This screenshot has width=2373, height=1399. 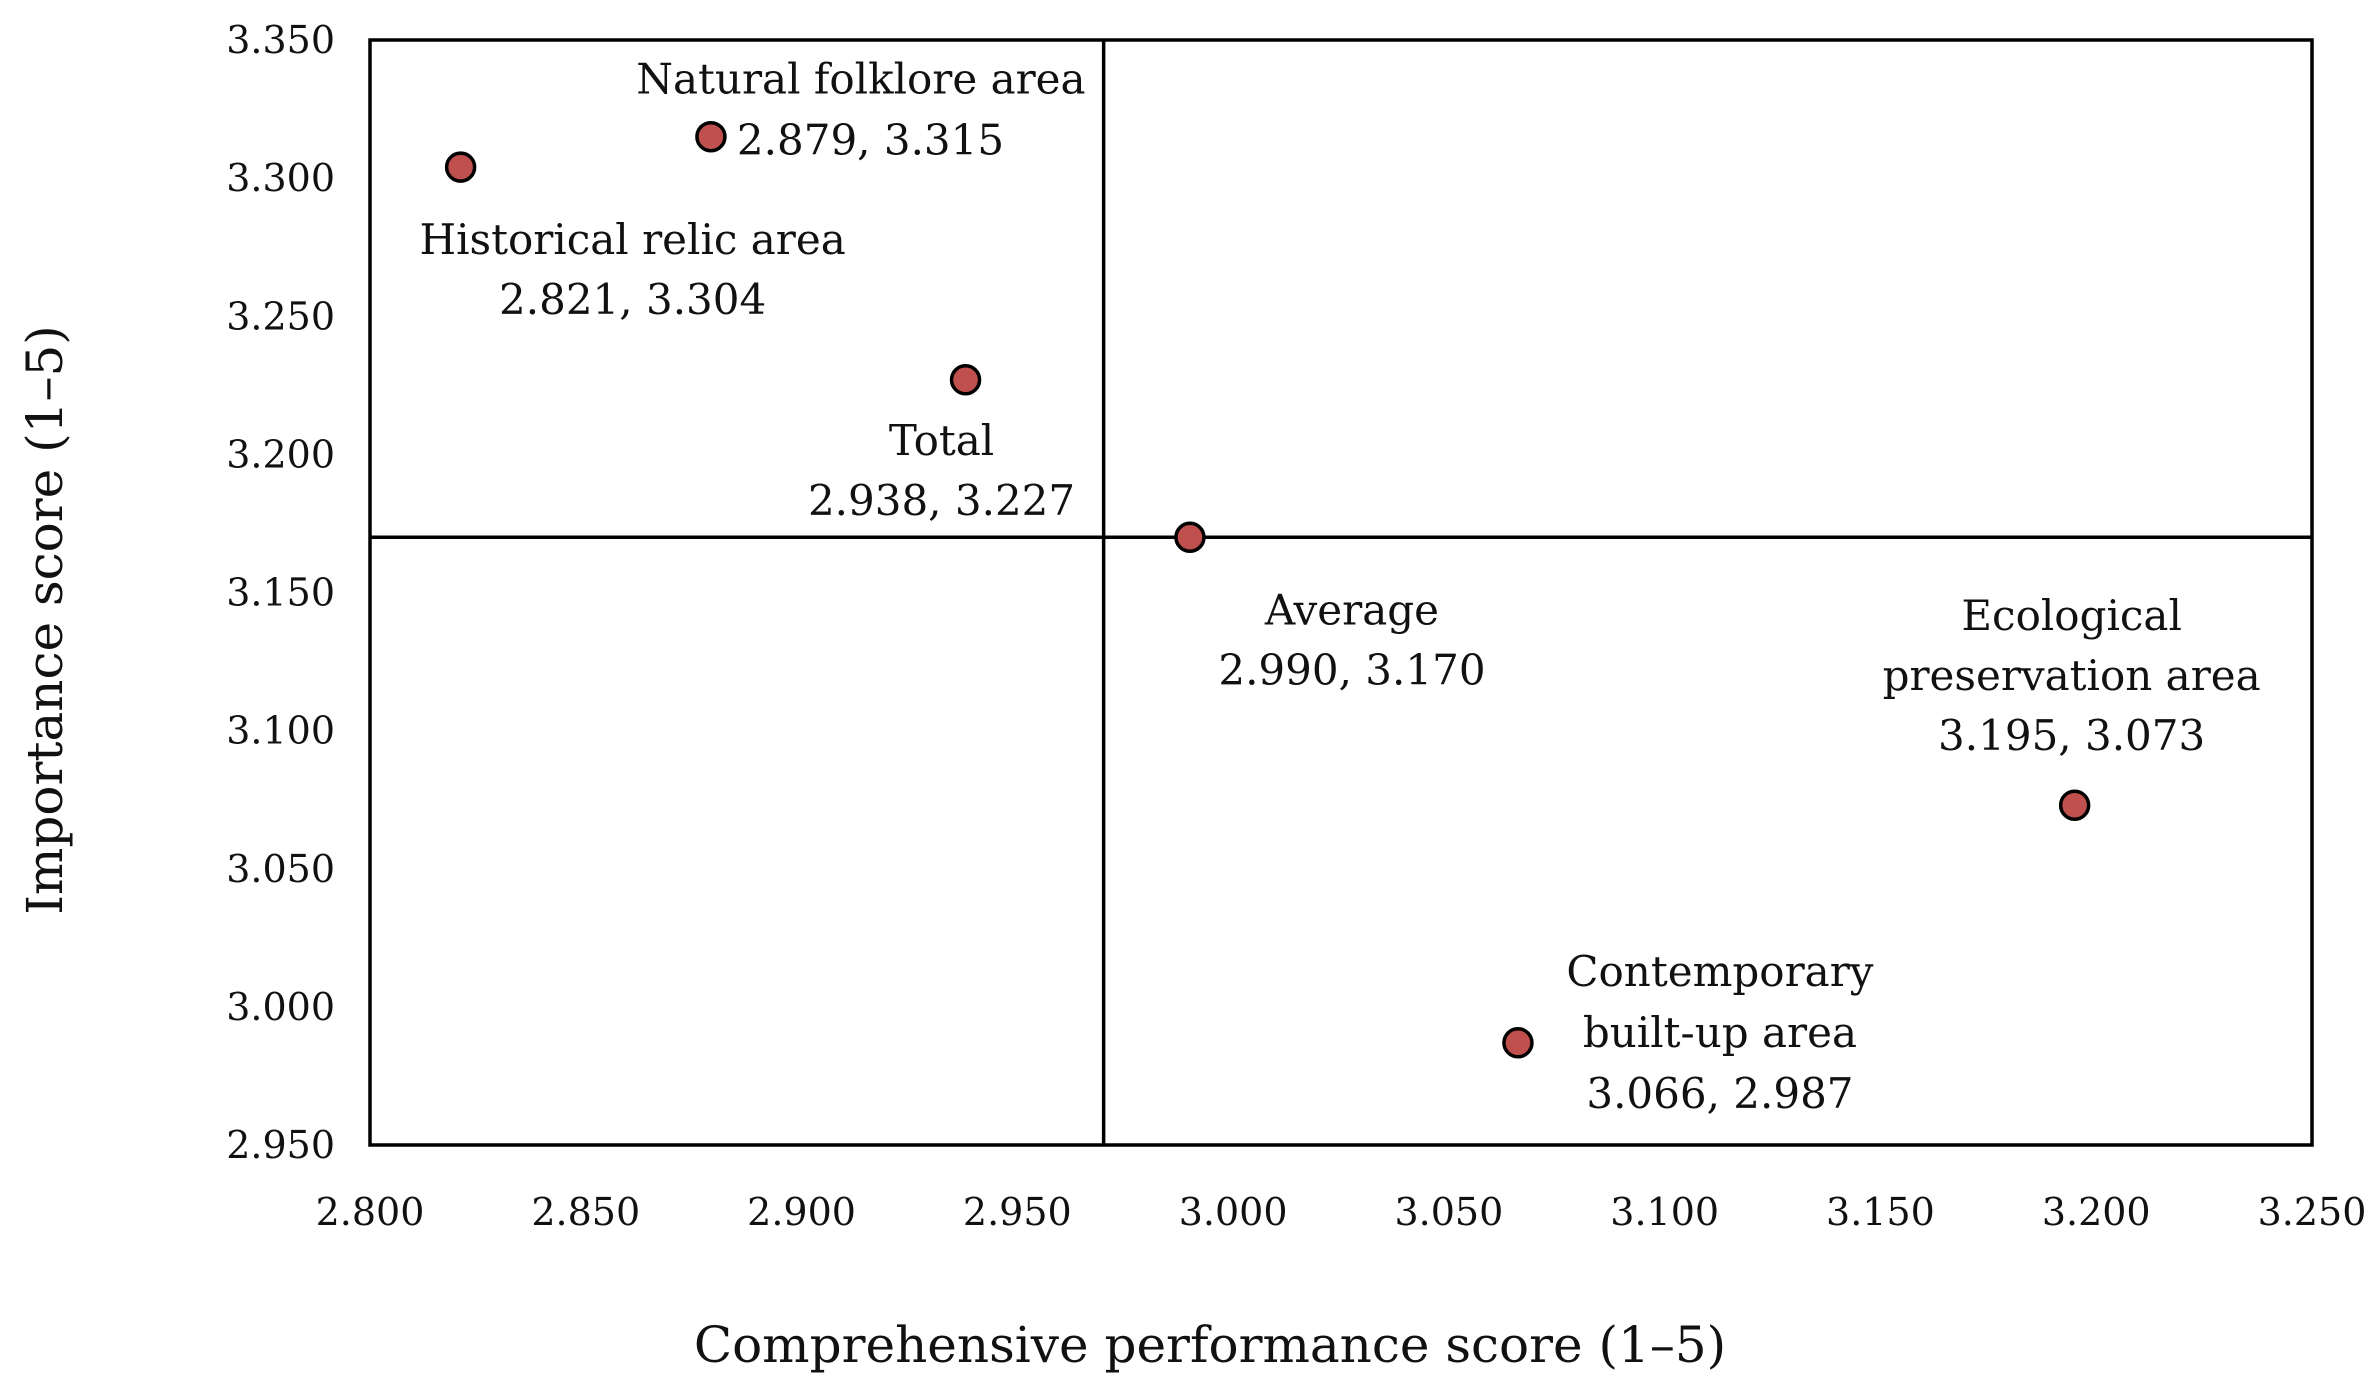 What do you see at coordinates (585, 1212) in the screenshot?
I see `x-tick-label: 2.850` at bounding box center [585, 1212].